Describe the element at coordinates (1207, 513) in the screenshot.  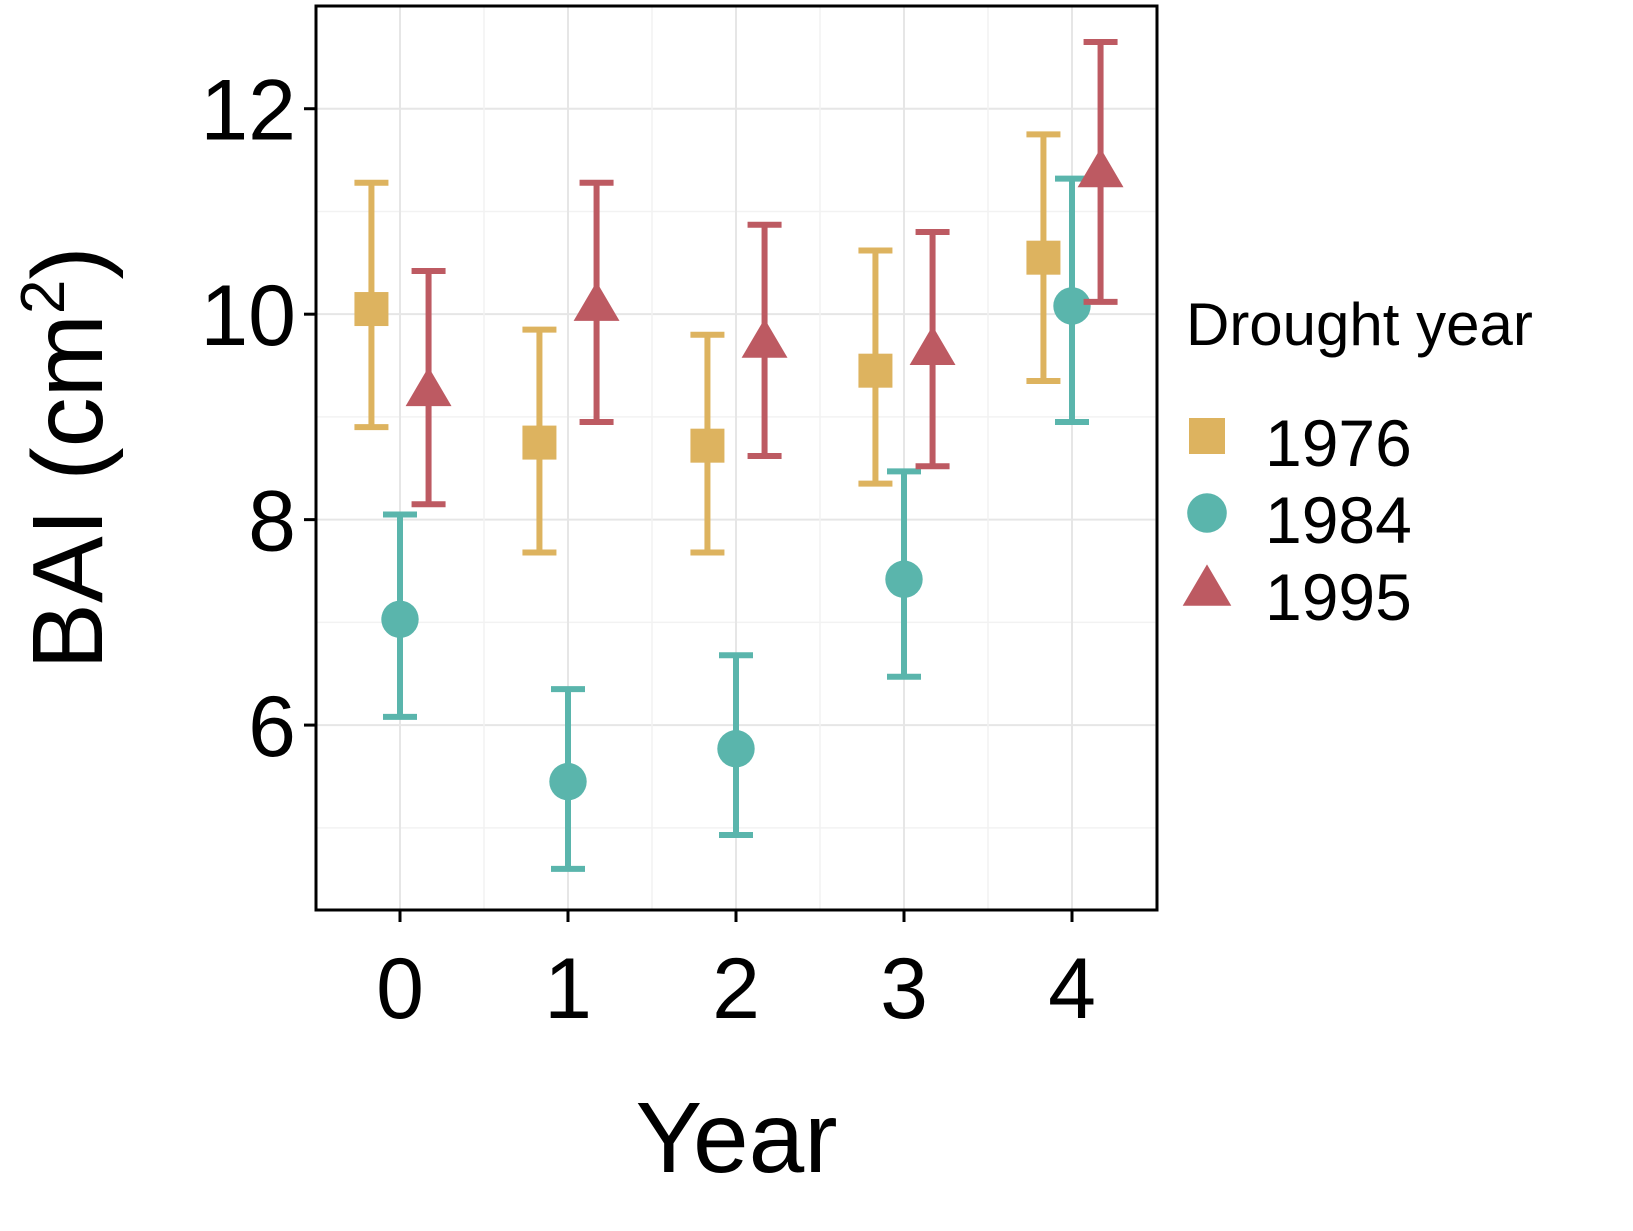
I see `legend-key-1984` at that location.